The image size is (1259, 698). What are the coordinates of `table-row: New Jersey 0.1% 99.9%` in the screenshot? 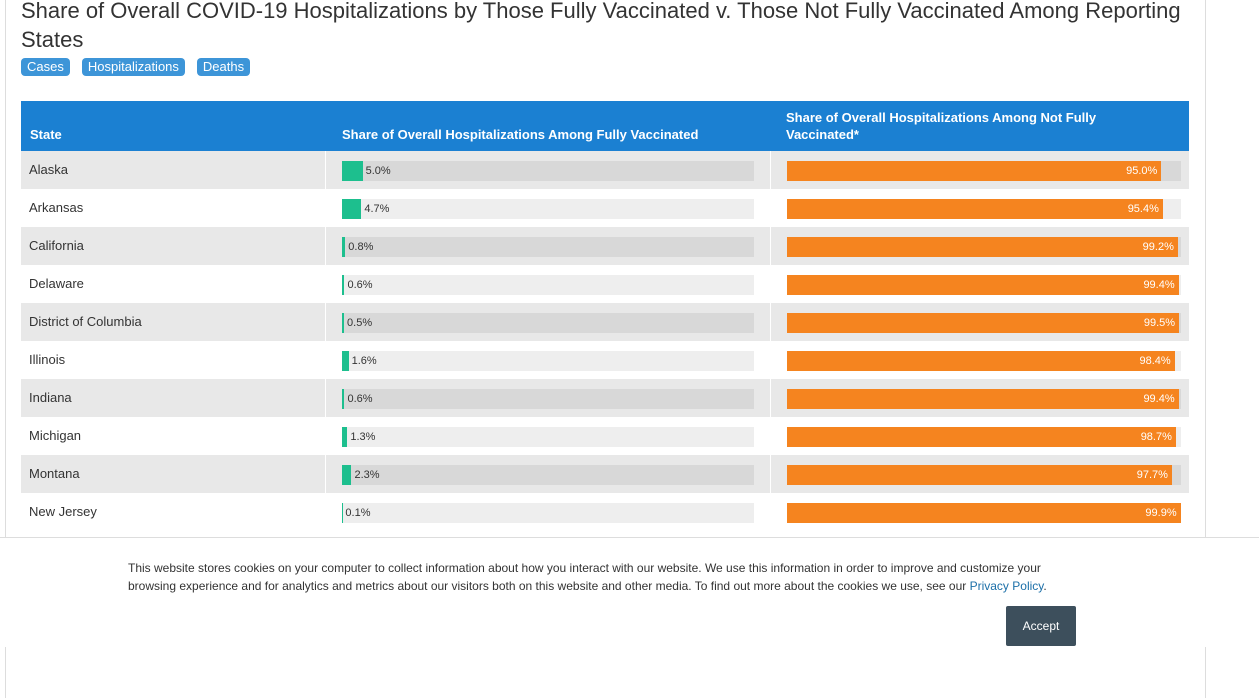 It's located at (605, 512).